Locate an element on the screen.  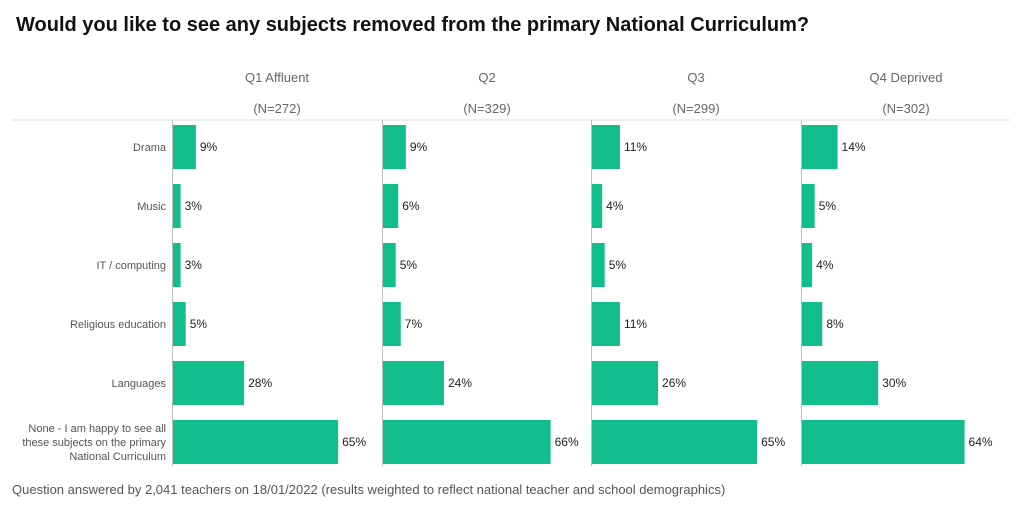
group-sample-size: (N=272) is located at coordinates (276, 108).